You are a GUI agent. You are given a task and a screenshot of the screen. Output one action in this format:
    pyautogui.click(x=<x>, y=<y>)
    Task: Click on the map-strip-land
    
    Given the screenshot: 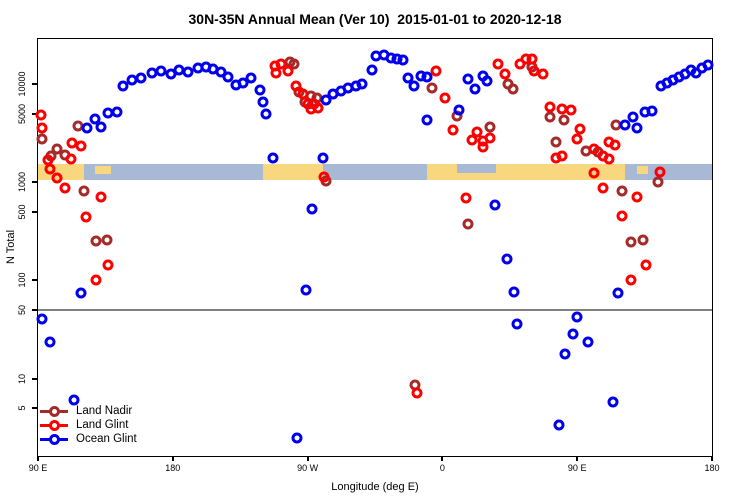 What is the action you would take?
    pyautogui.click(x=292, y=172)
    